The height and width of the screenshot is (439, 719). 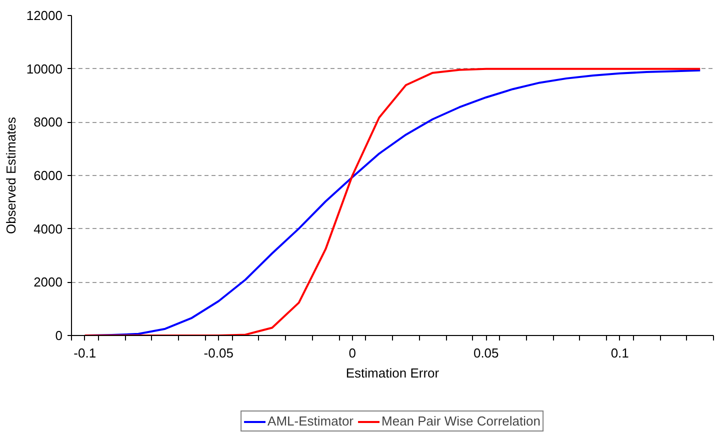 I want to click on y-tick-label: 10000, so click(x=44, y=68).